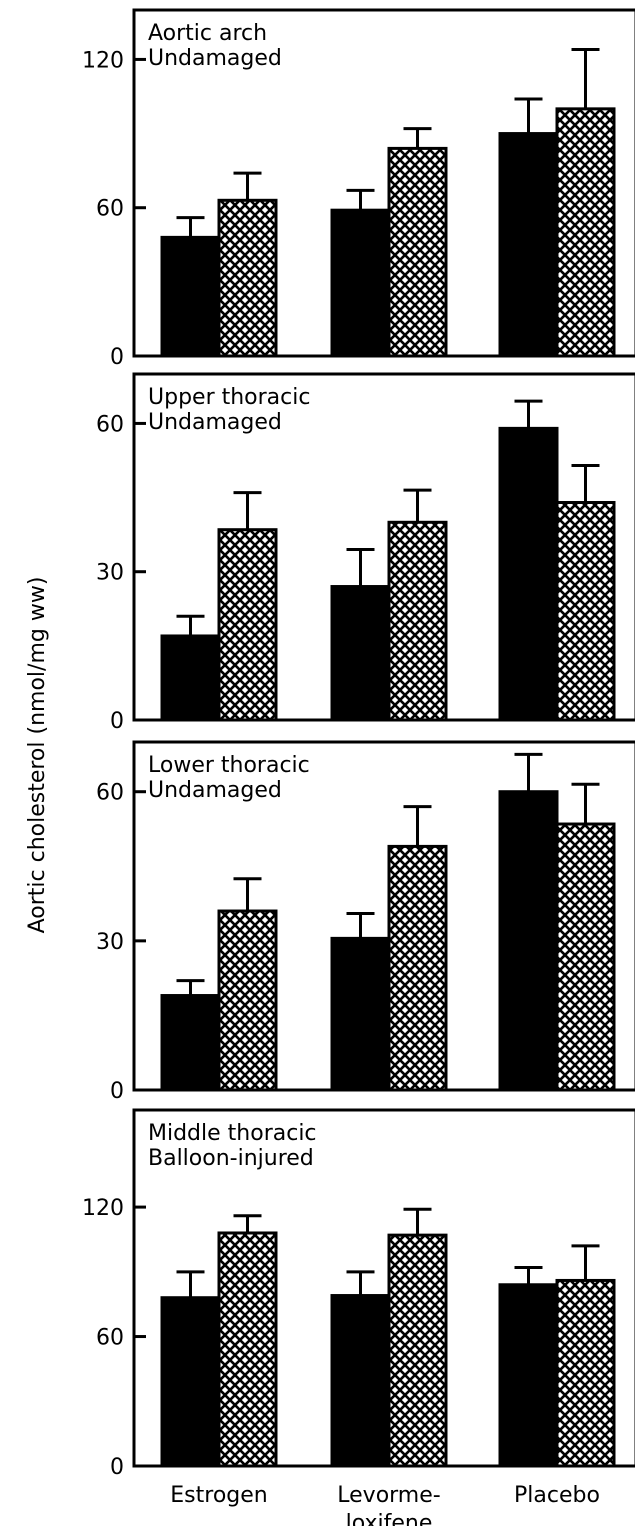 Image resolution: width=635 pixels, height=1526 pixels. I want to click on panel-label-line: Aortic arch, so click(207, 33).